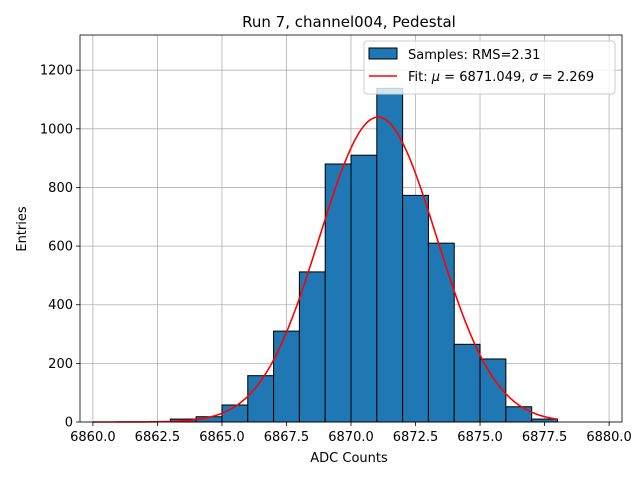 The width and height of the screenshot is (640, 480). I want to click on y-tick-label: 1000, so click(56, 129).